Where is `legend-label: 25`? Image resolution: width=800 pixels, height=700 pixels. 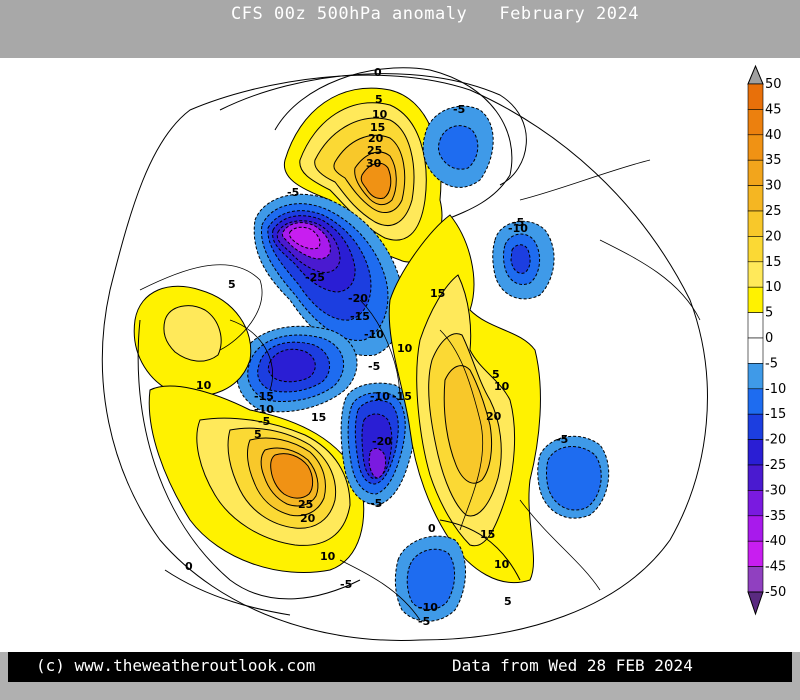 legend-label: 25 is located at coordinates (773, 211).